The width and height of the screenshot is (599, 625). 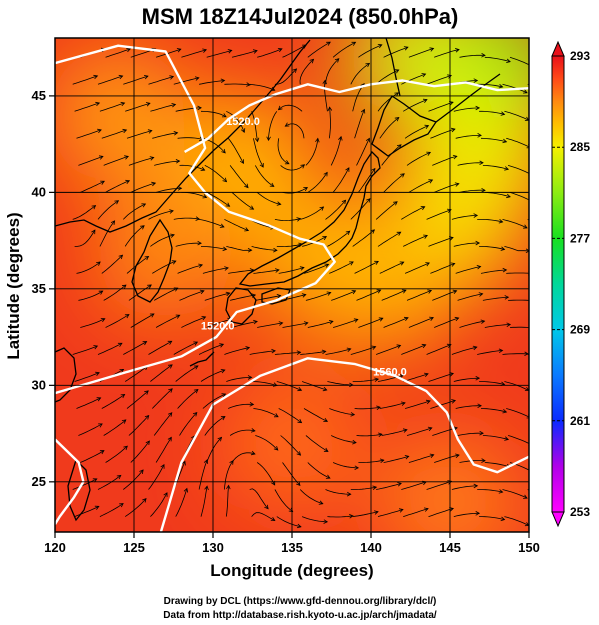 I want to click on colorbar: 293 285 277 269 261 253, so click(x=570, y=284).